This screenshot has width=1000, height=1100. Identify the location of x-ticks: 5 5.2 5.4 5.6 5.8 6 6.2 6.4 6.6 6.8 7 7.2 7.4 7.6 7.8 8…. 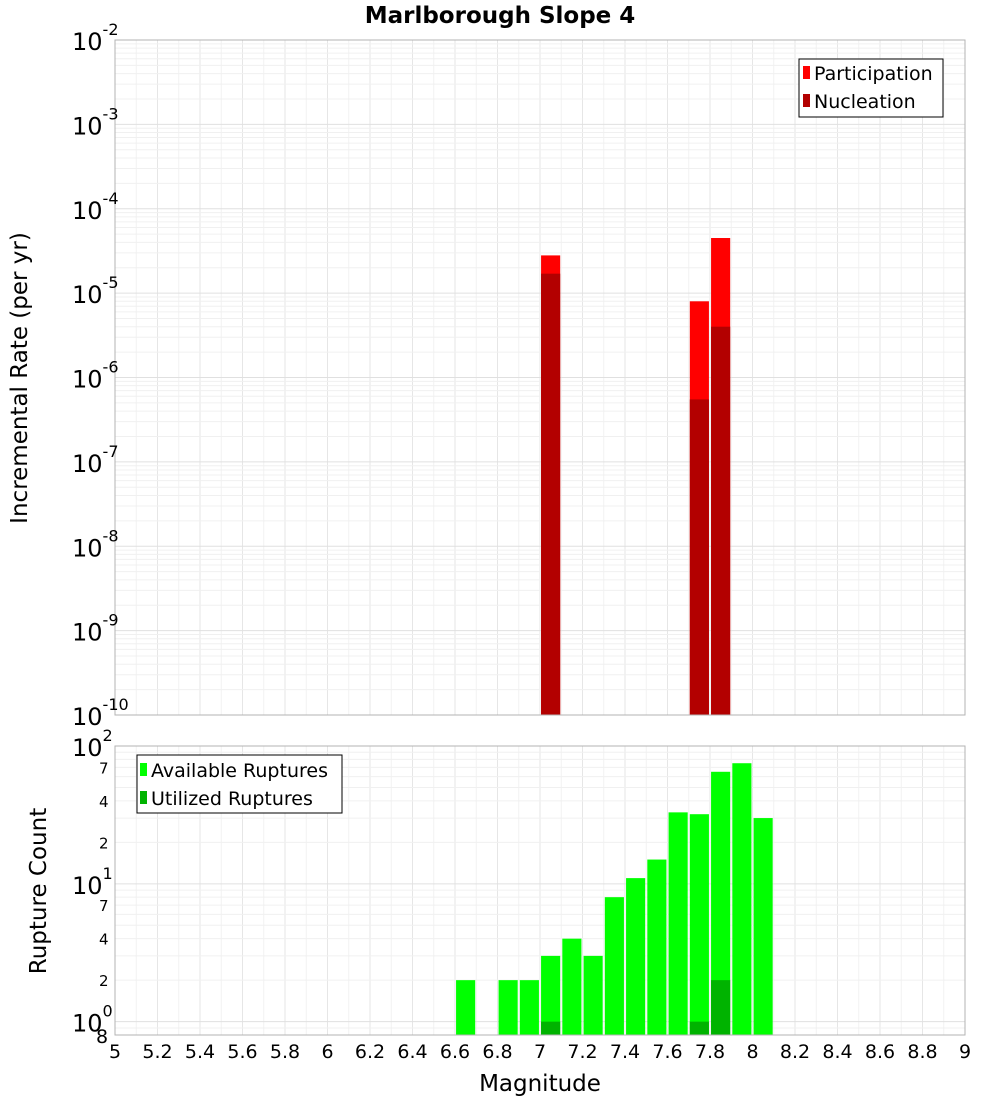
(540, 1052).